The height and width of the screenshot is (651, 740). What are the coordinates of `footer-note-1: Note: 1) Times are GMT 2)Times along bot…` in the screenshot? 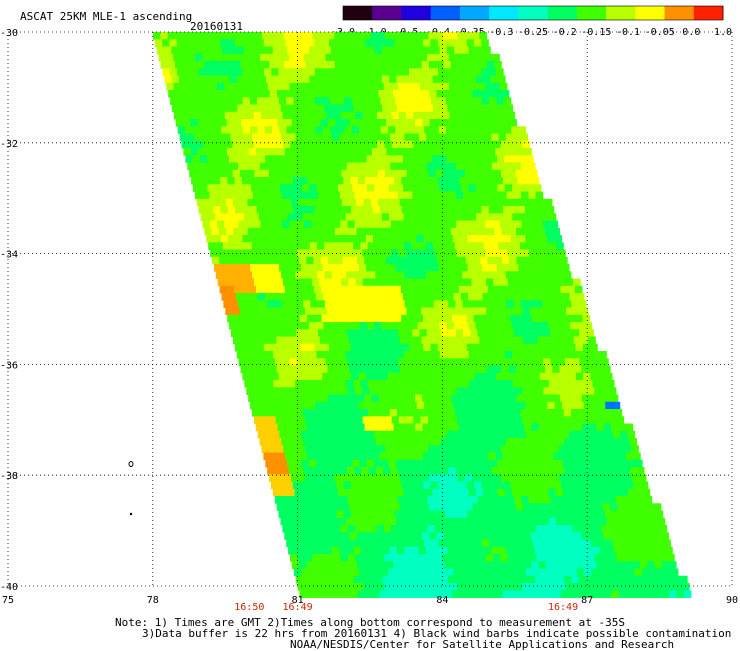 It's located at (370, 622).